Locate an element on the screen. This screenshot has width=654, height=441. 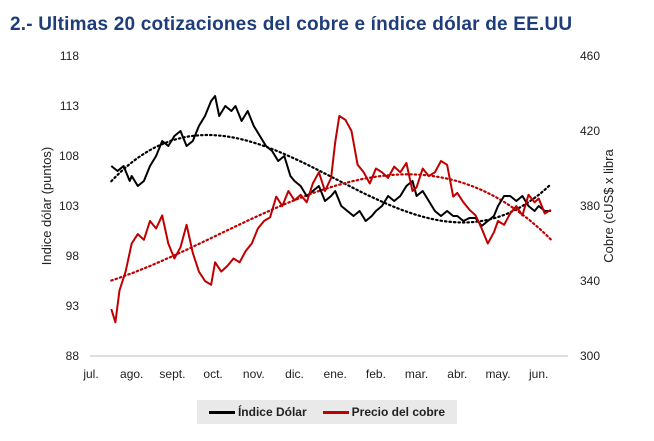
legend-label-precio-cobre: Precio del cobre is located at coordinates (398, 412).